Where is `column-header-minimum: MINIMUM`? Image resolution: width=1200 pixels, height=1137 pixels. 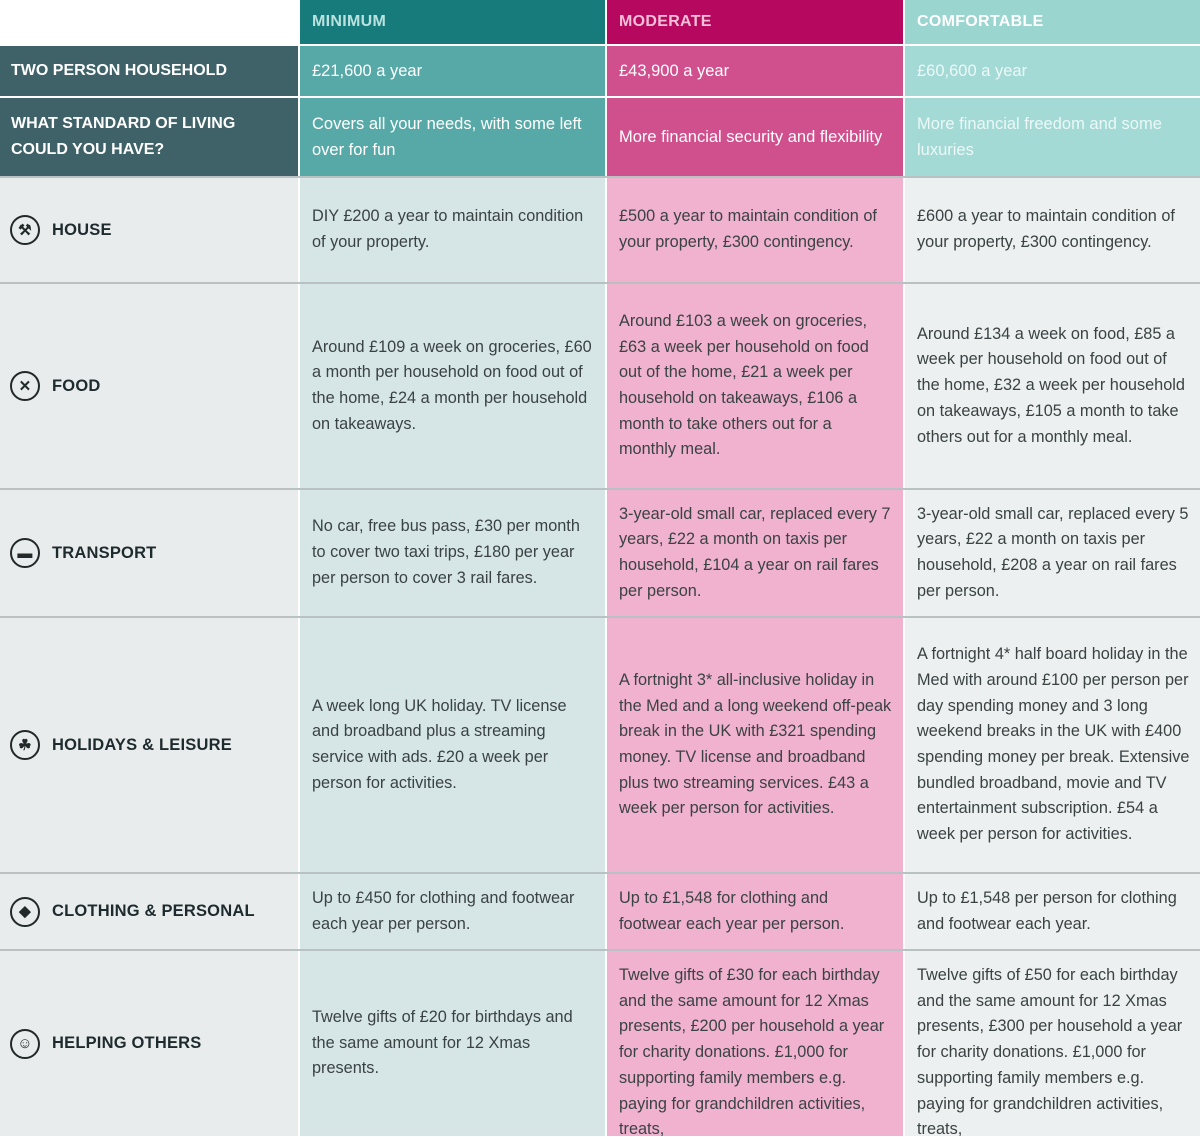
column-header-minimum: MINIMUM is located at coordinates (452, 22).